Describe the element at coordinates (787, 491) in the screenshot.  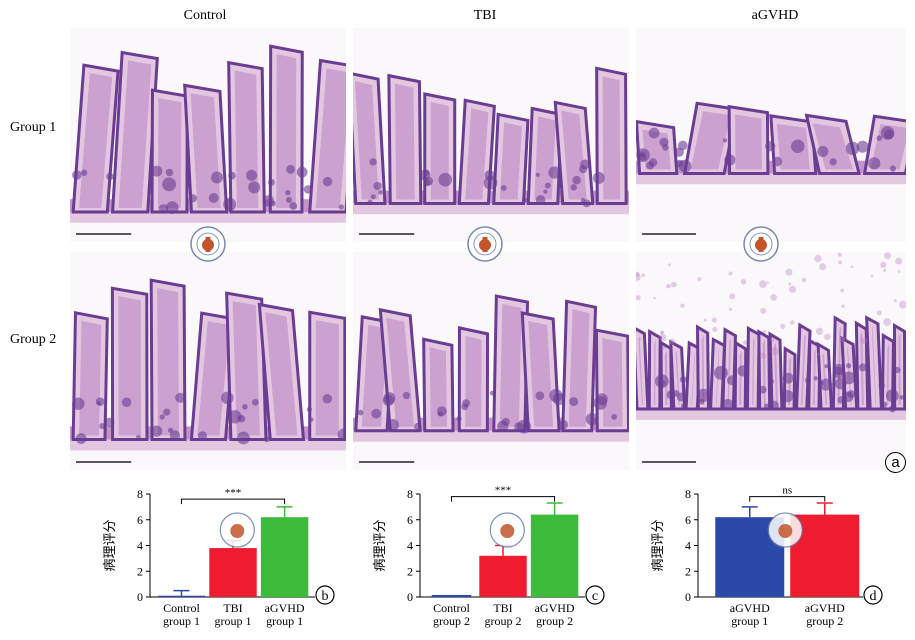
I see `significance-label: ns` at that location.